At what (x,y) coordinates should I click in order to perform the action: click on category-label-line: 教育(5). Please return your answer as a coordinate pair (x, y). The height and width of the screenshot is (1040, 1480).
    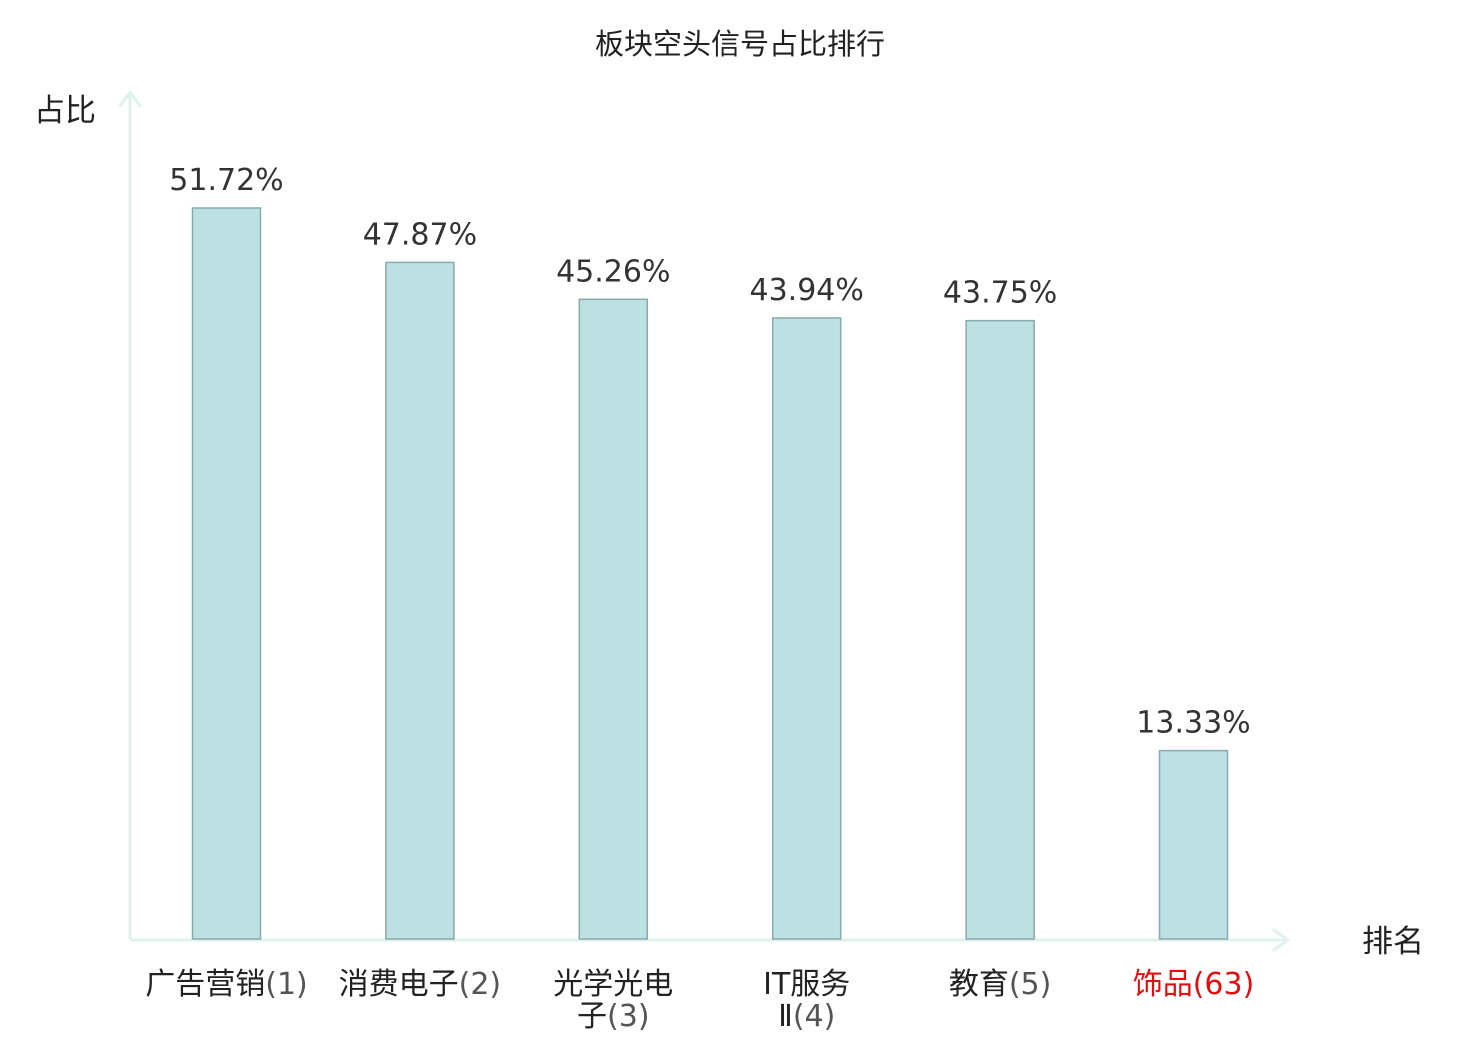
    Looking at the image, I should click on (1000, 984).